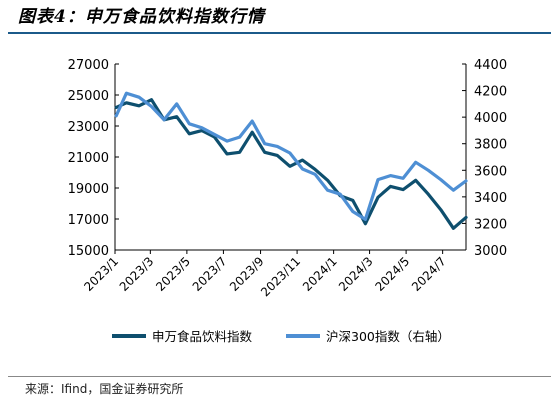 The height and width of the screenshot is (404, 557). Describe the element at coordinates (137, 274) in the screenshot. I see `x-tick-label: 2023/3` at that location.